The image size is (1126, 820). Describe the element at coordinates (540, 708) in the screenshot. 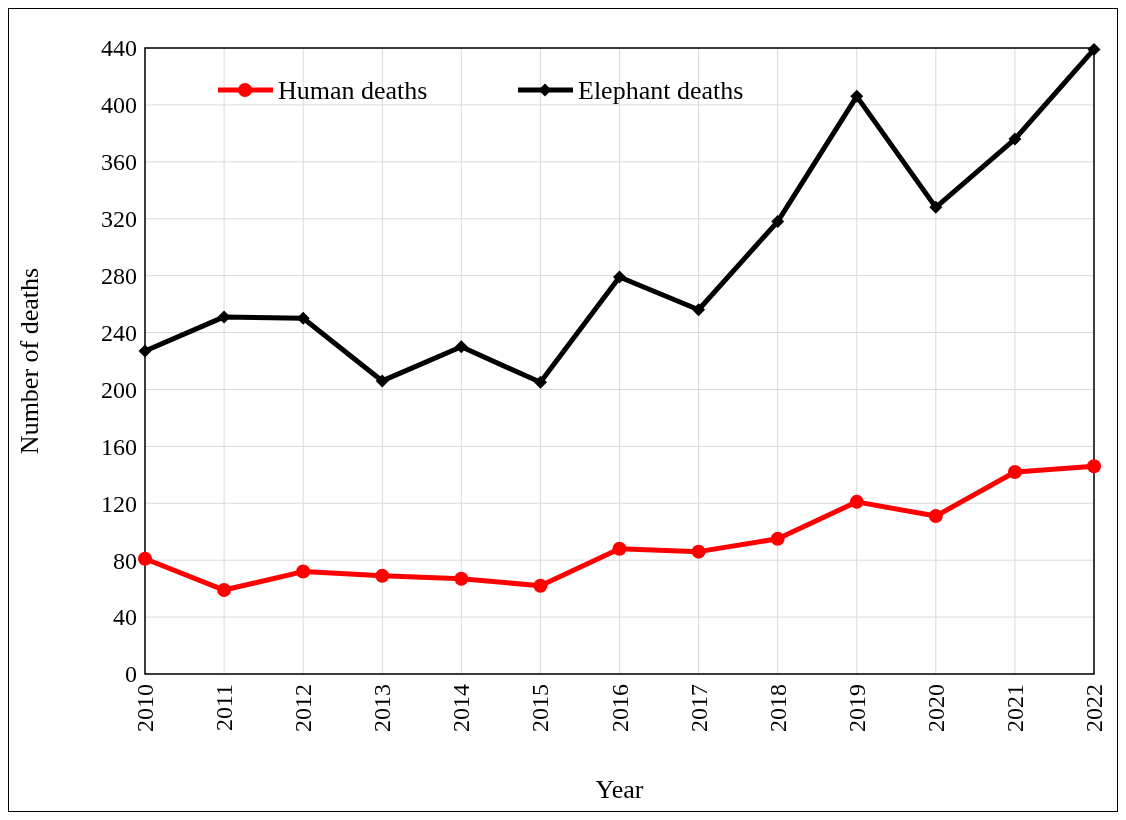

I see `x-tick-label: 2015` at that location.